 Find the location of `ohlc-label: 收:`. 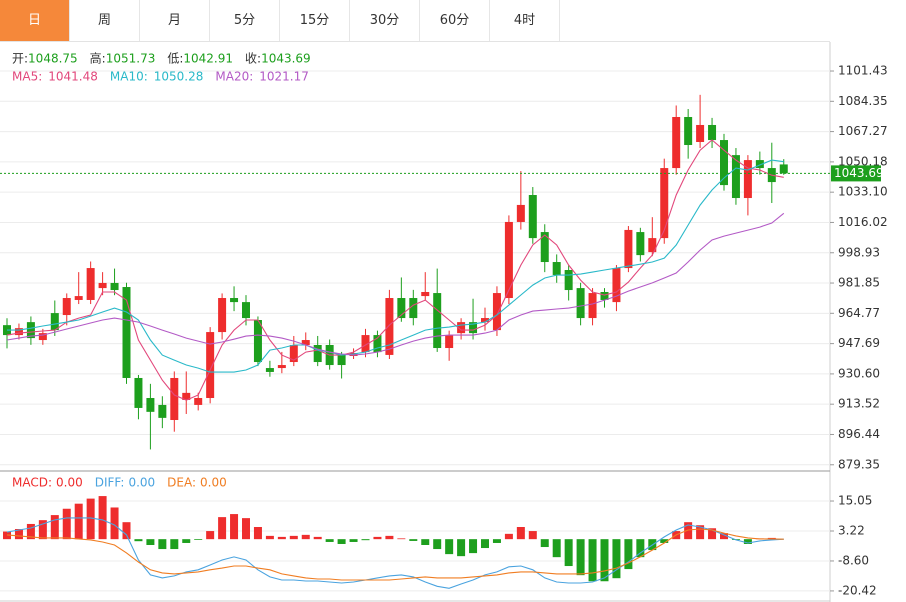

ohlc-label: 收: is located at coordinates (253, 59).